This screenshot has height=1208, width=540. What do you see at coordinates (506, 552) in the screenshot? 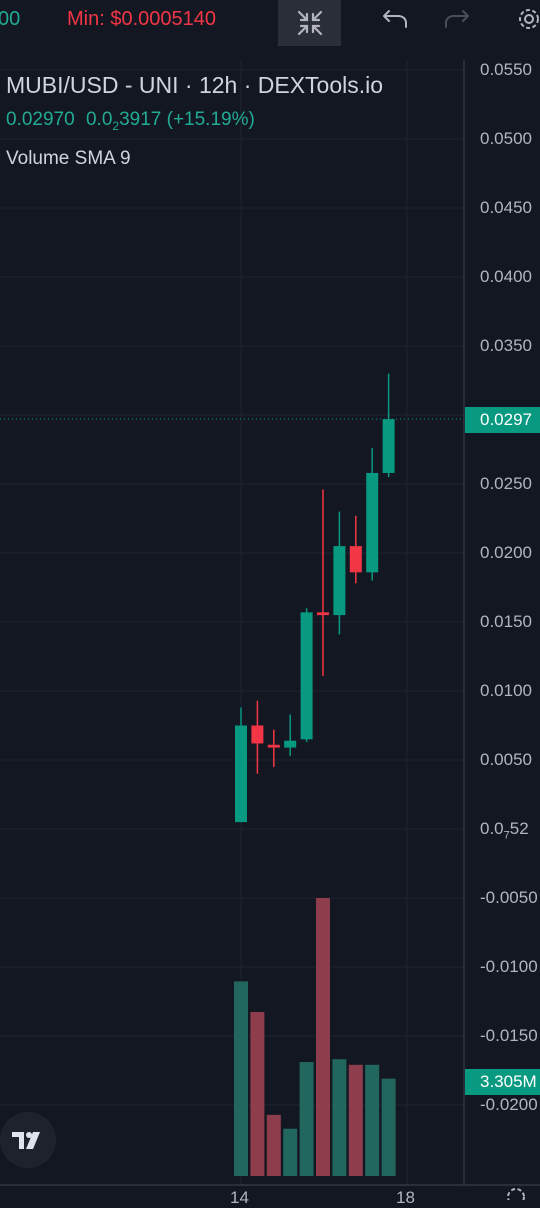
I see `y-tick: 0.0200` at bounding box center [506, 552].